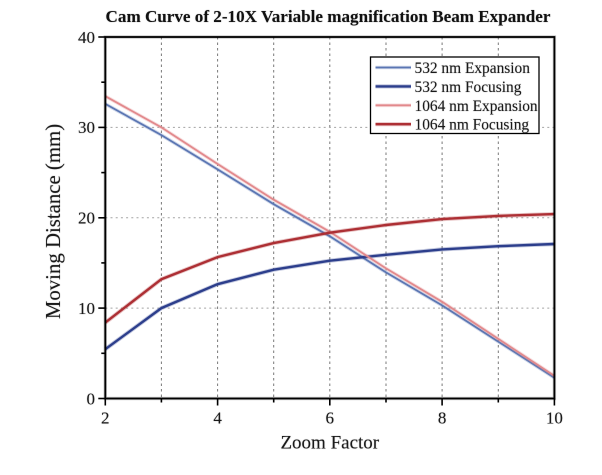  Describe the element at coordinates (86, 127) in the screenshot. I see `svg-text: 30` at that location.